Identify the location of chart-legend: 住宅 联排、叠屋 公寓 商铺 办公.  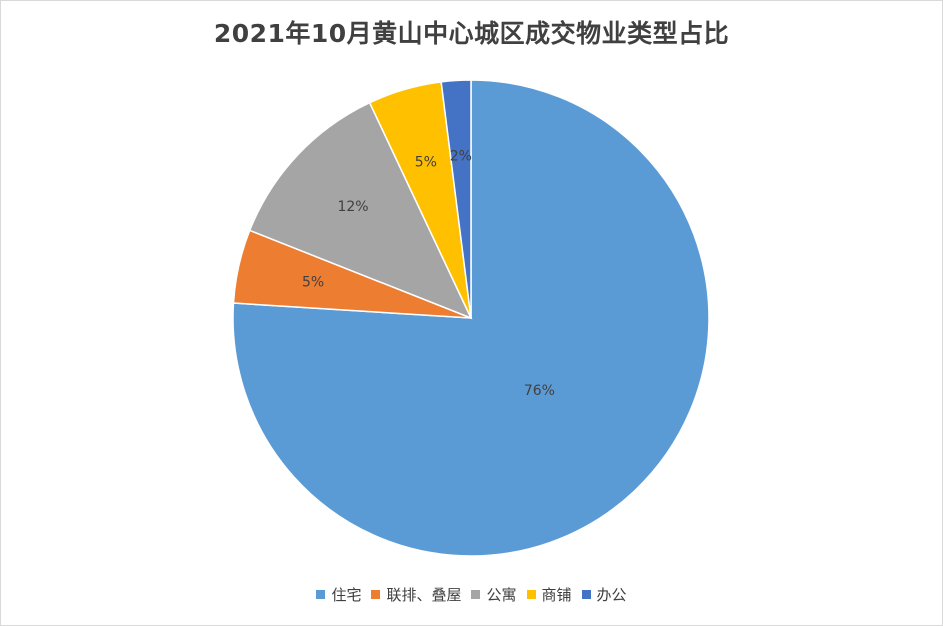
(471, 594).